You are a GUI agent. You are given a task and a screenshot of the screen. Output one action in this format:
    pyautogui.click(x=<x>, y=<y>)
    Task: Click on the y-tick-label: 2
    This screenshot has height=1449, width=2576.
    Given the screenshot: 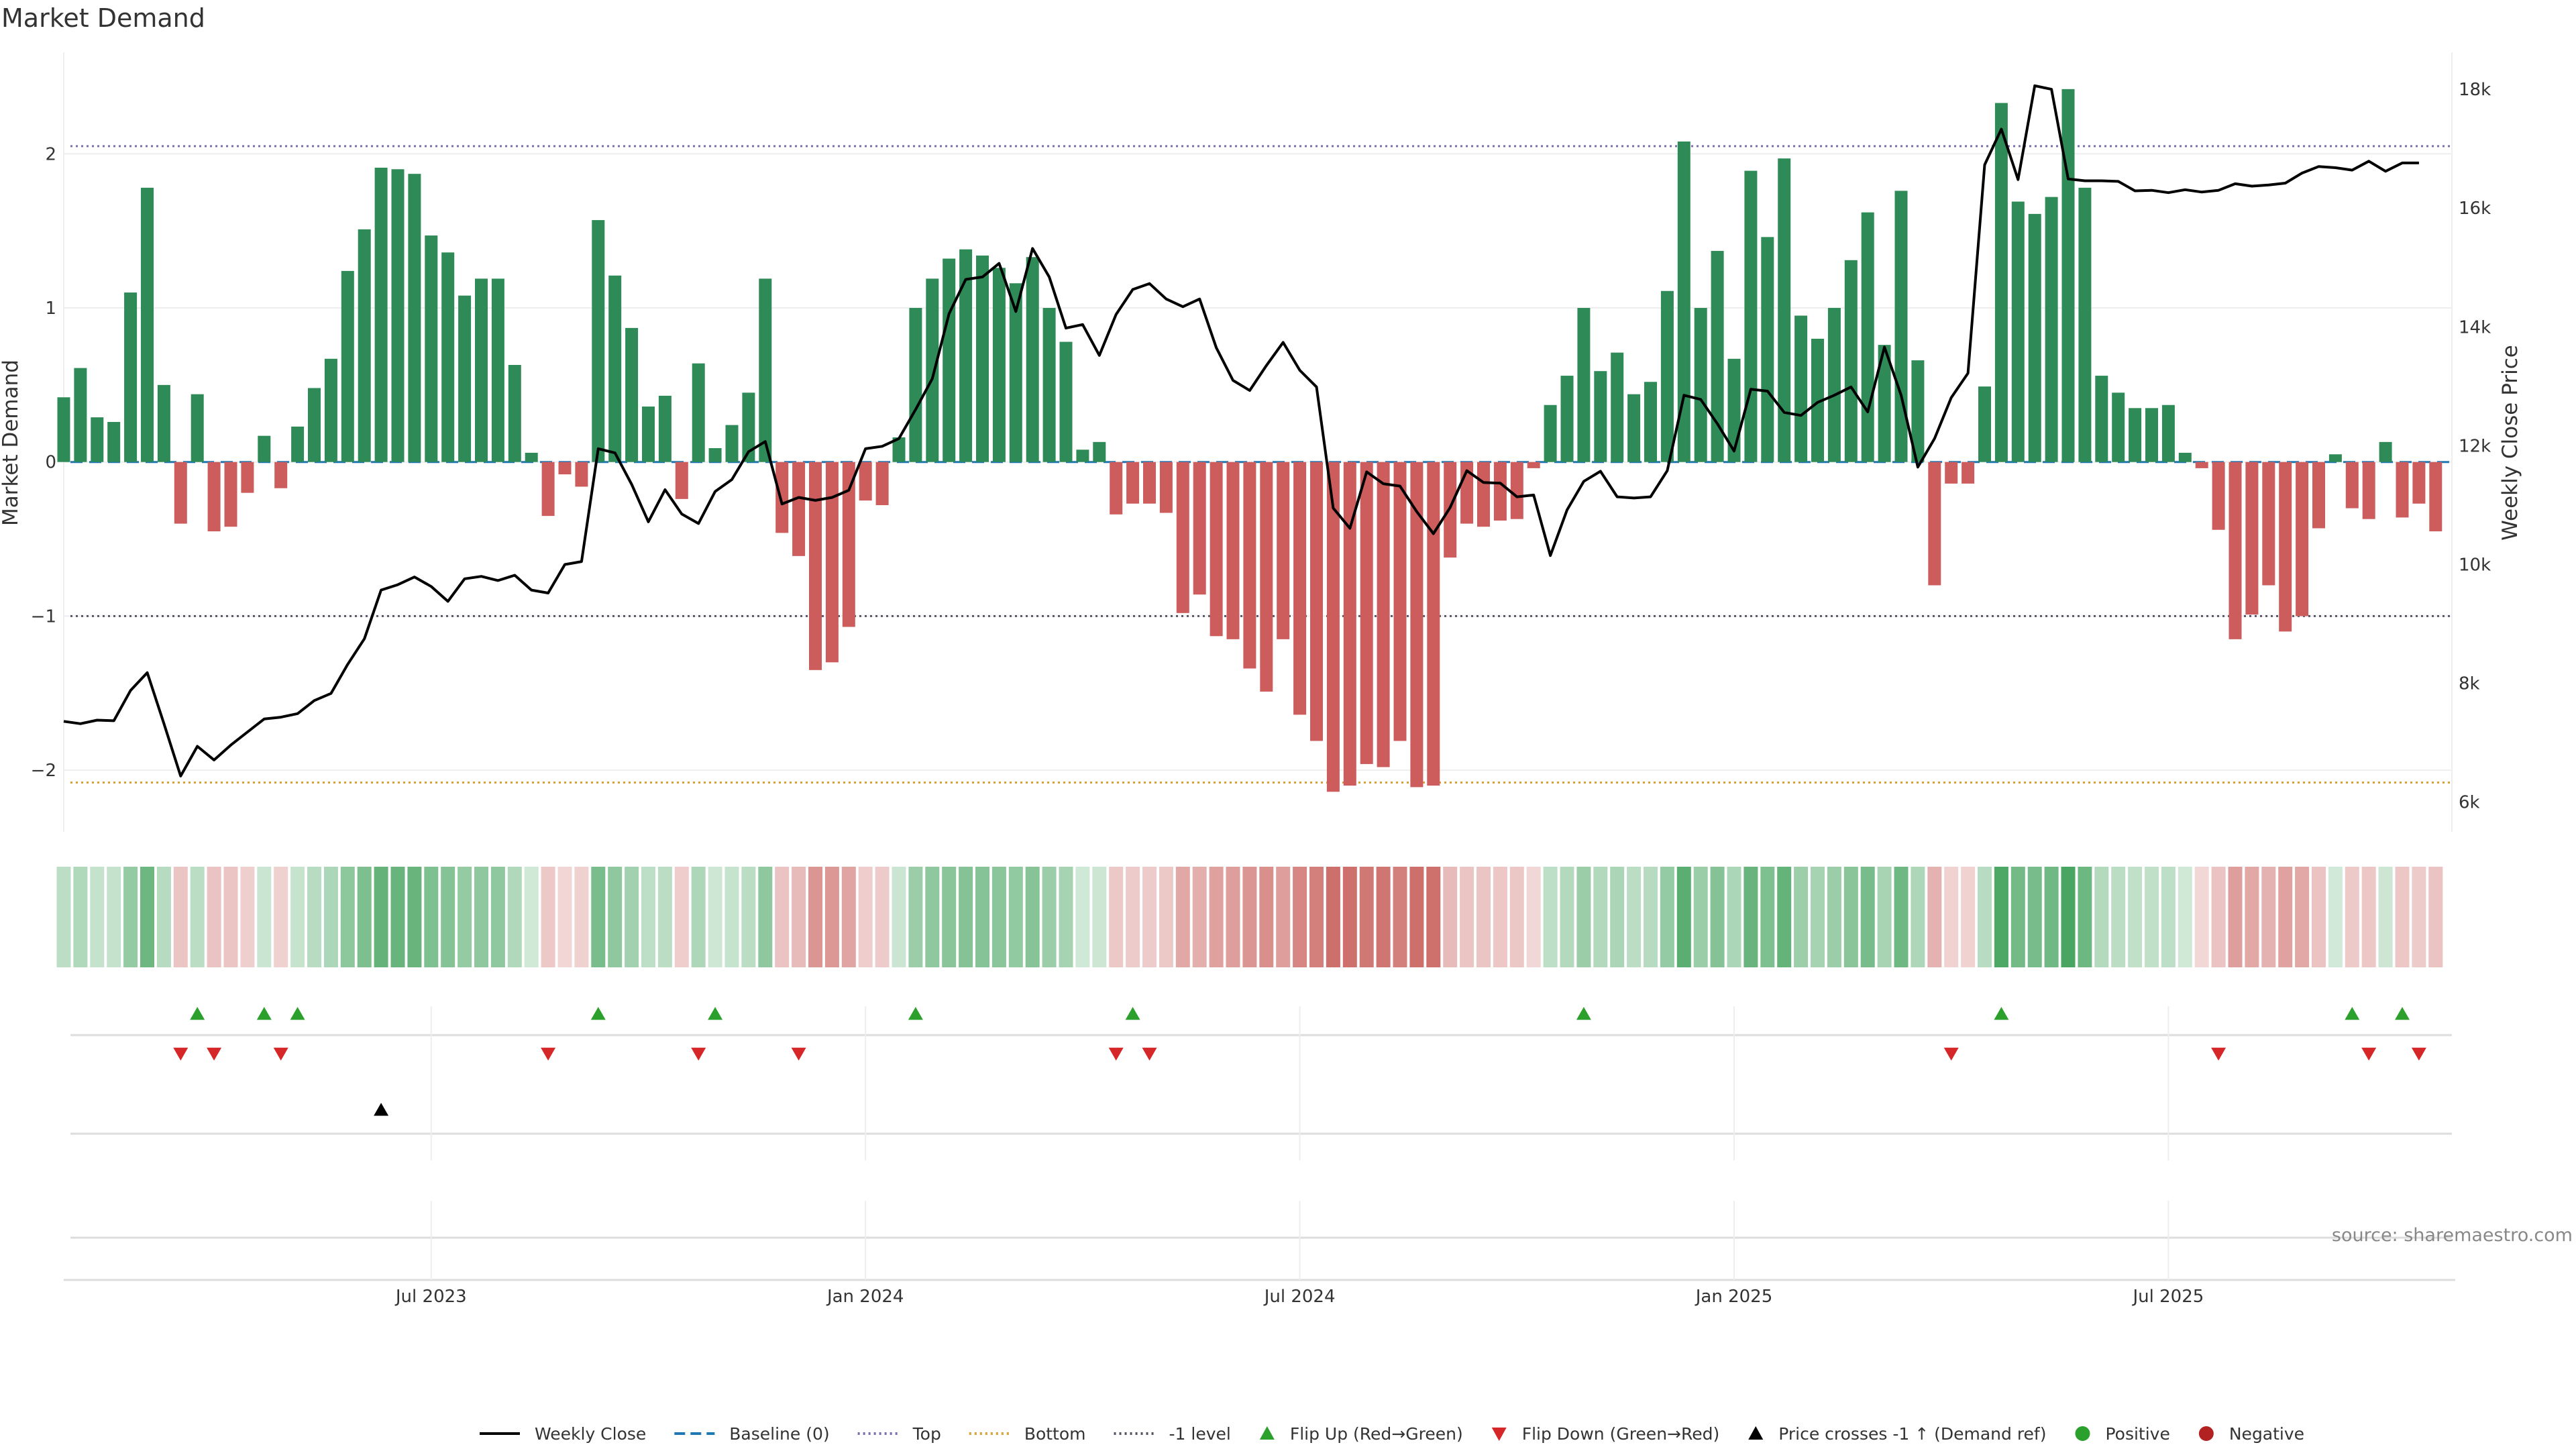 What is the action you would take?
    pyautogui.click(x=50, y=154)
    